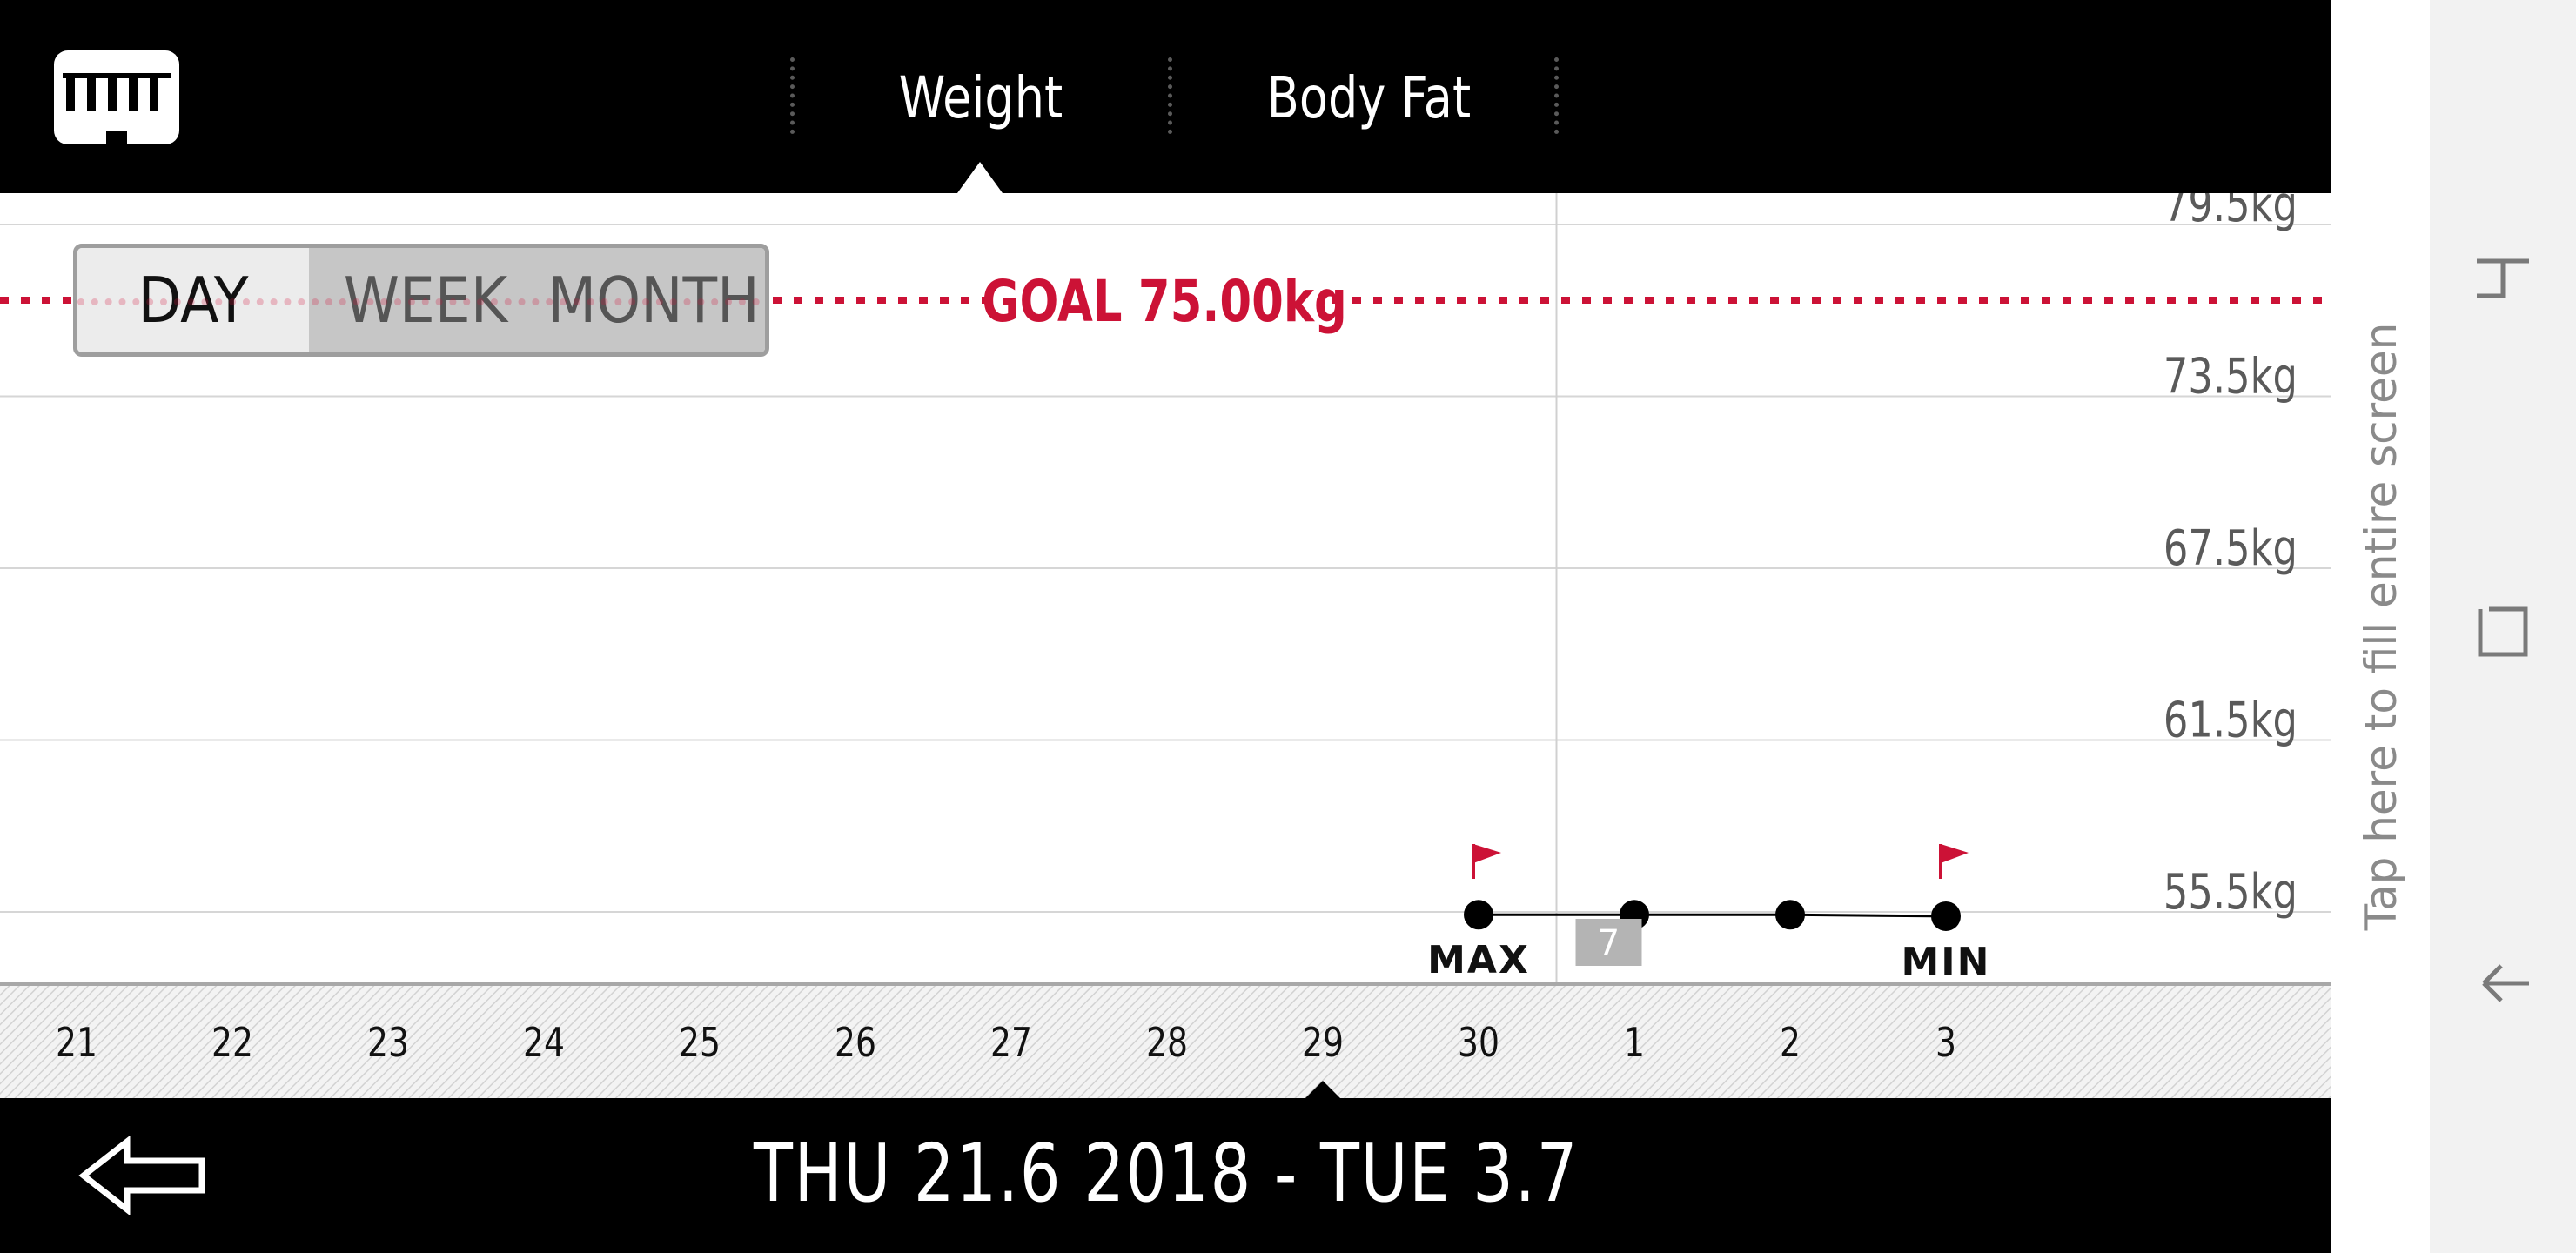 The height and width of the screenshot is (1253, 2576). I want to click on goal-label: GOAL 75.00kg, so click(1164, 302).